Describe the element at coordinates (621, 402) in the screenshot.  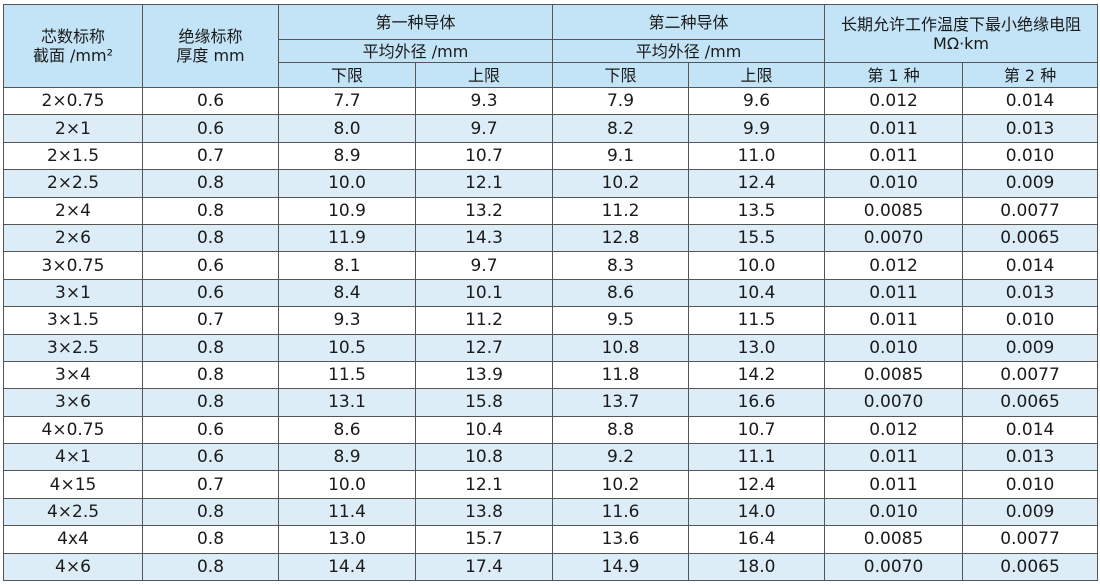
I see `table-cell: 13.7` at that location.